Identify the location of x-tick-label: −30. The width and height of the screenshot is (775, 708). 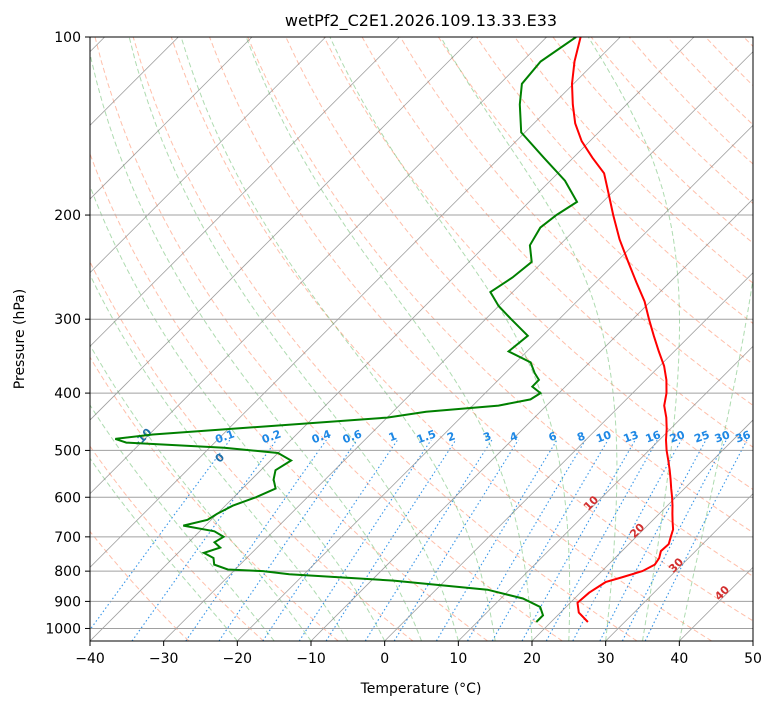
(164, 659).